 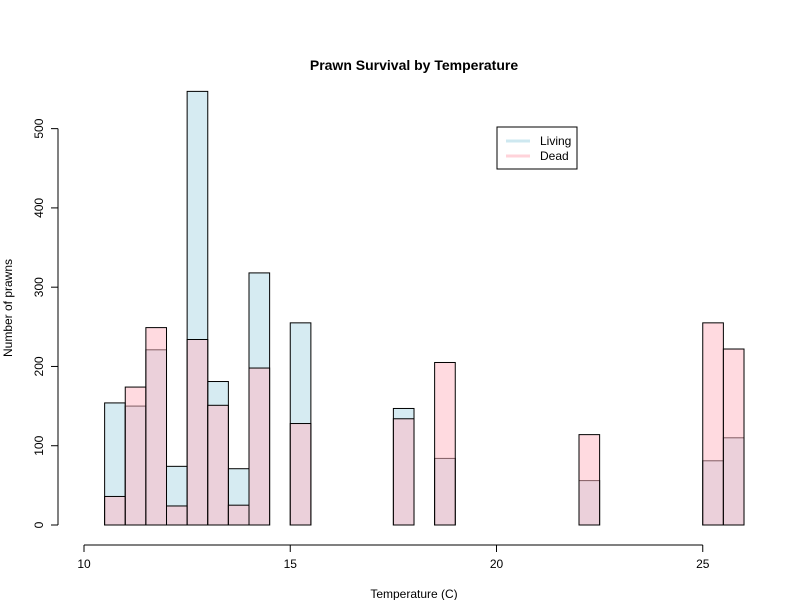 What do you see at coordinates (555, 141) in the screenshot?
I see `legend-label-living: Living` at bounding box center [555, 141].